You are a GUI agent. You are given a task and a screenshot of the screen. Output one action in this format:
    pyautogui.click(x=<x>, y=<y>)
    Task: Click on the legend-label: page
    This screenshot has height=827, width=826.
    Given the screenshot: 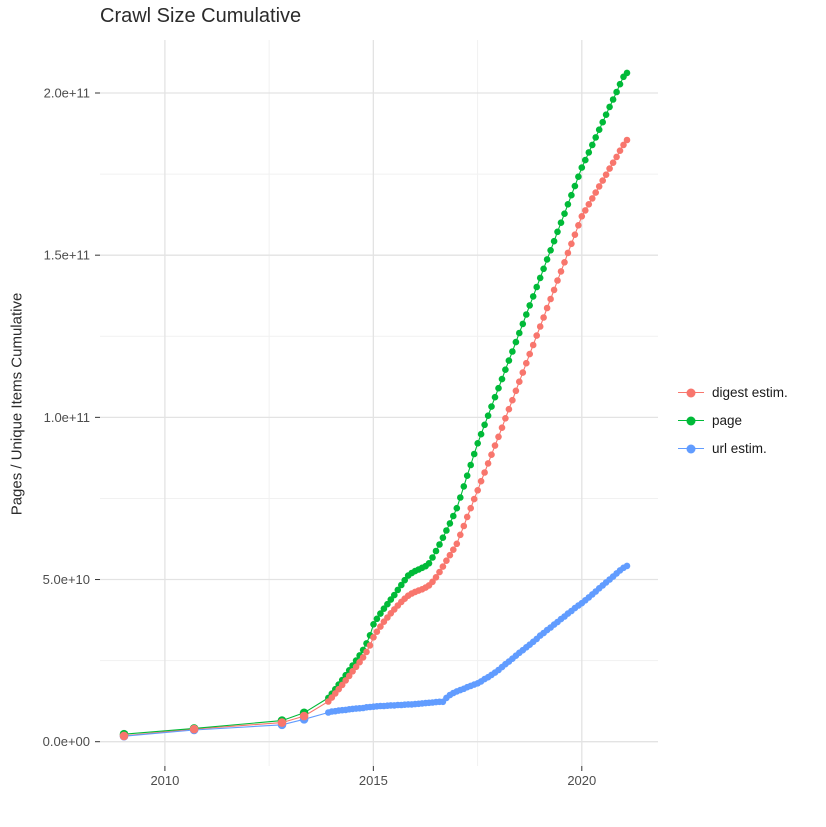 What is the action you would take?
    pyautogui.click(x=727, y=420)
    